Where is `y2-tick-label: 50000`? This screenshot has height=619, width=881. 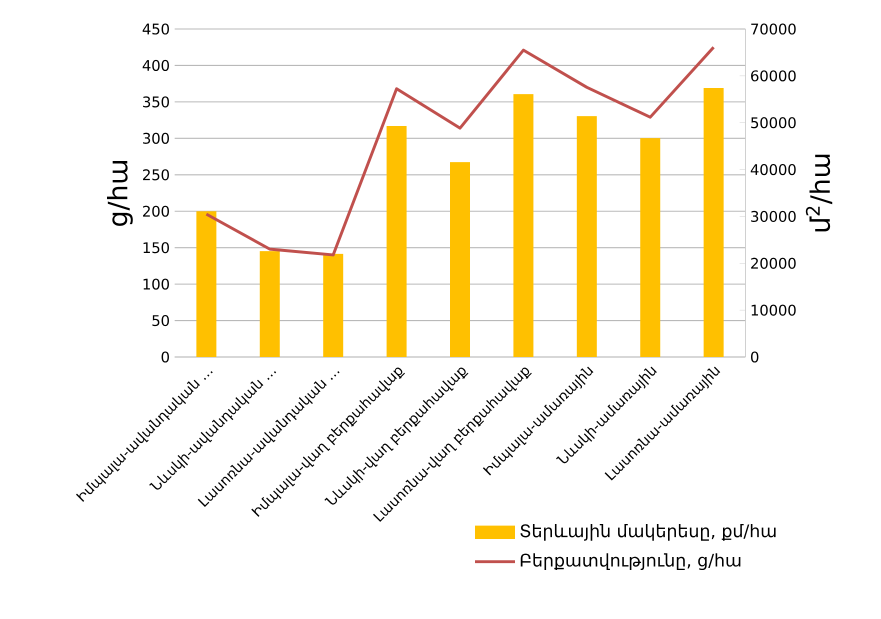 y2-tick-label: 50000 is located at coordinates (773, 122).